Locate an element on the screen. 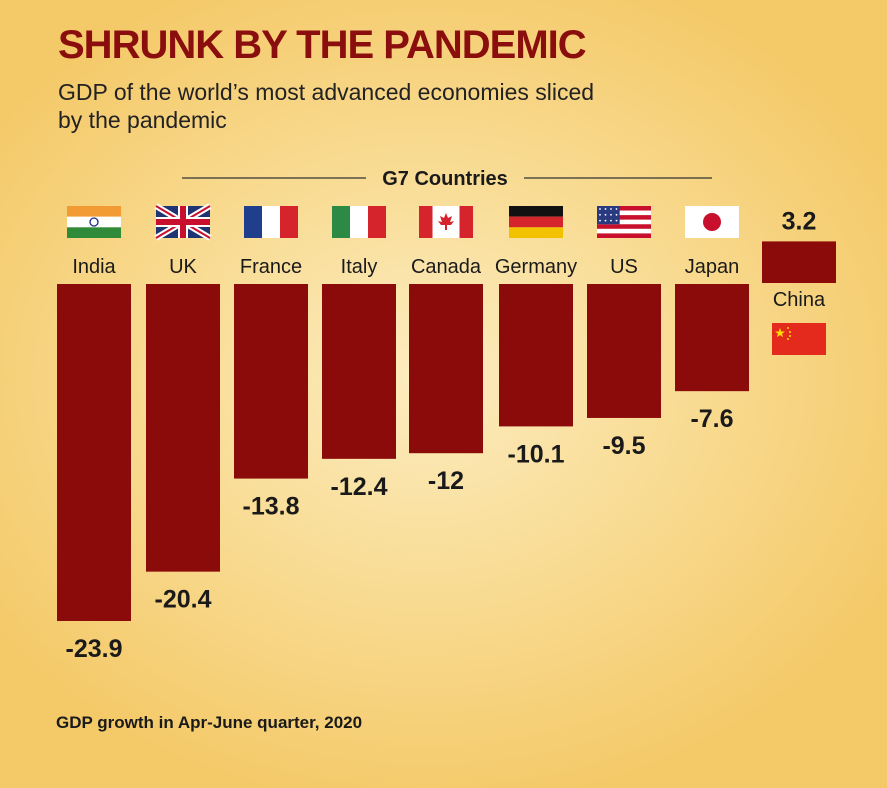  value-label-japan: -7.6 is located at coordinates (711, 419).